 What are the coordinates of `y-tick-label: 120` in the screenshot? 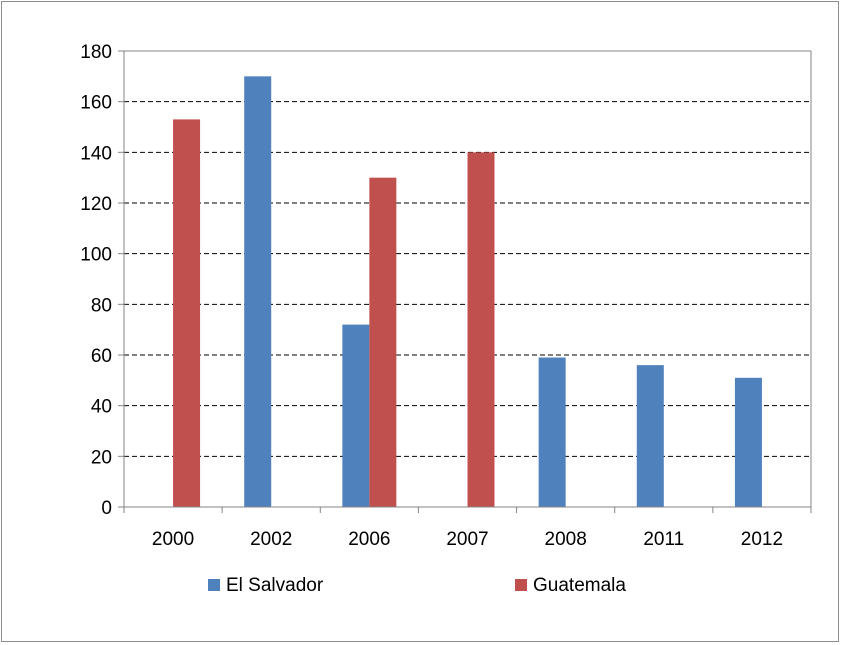 It's located at (96, 204).